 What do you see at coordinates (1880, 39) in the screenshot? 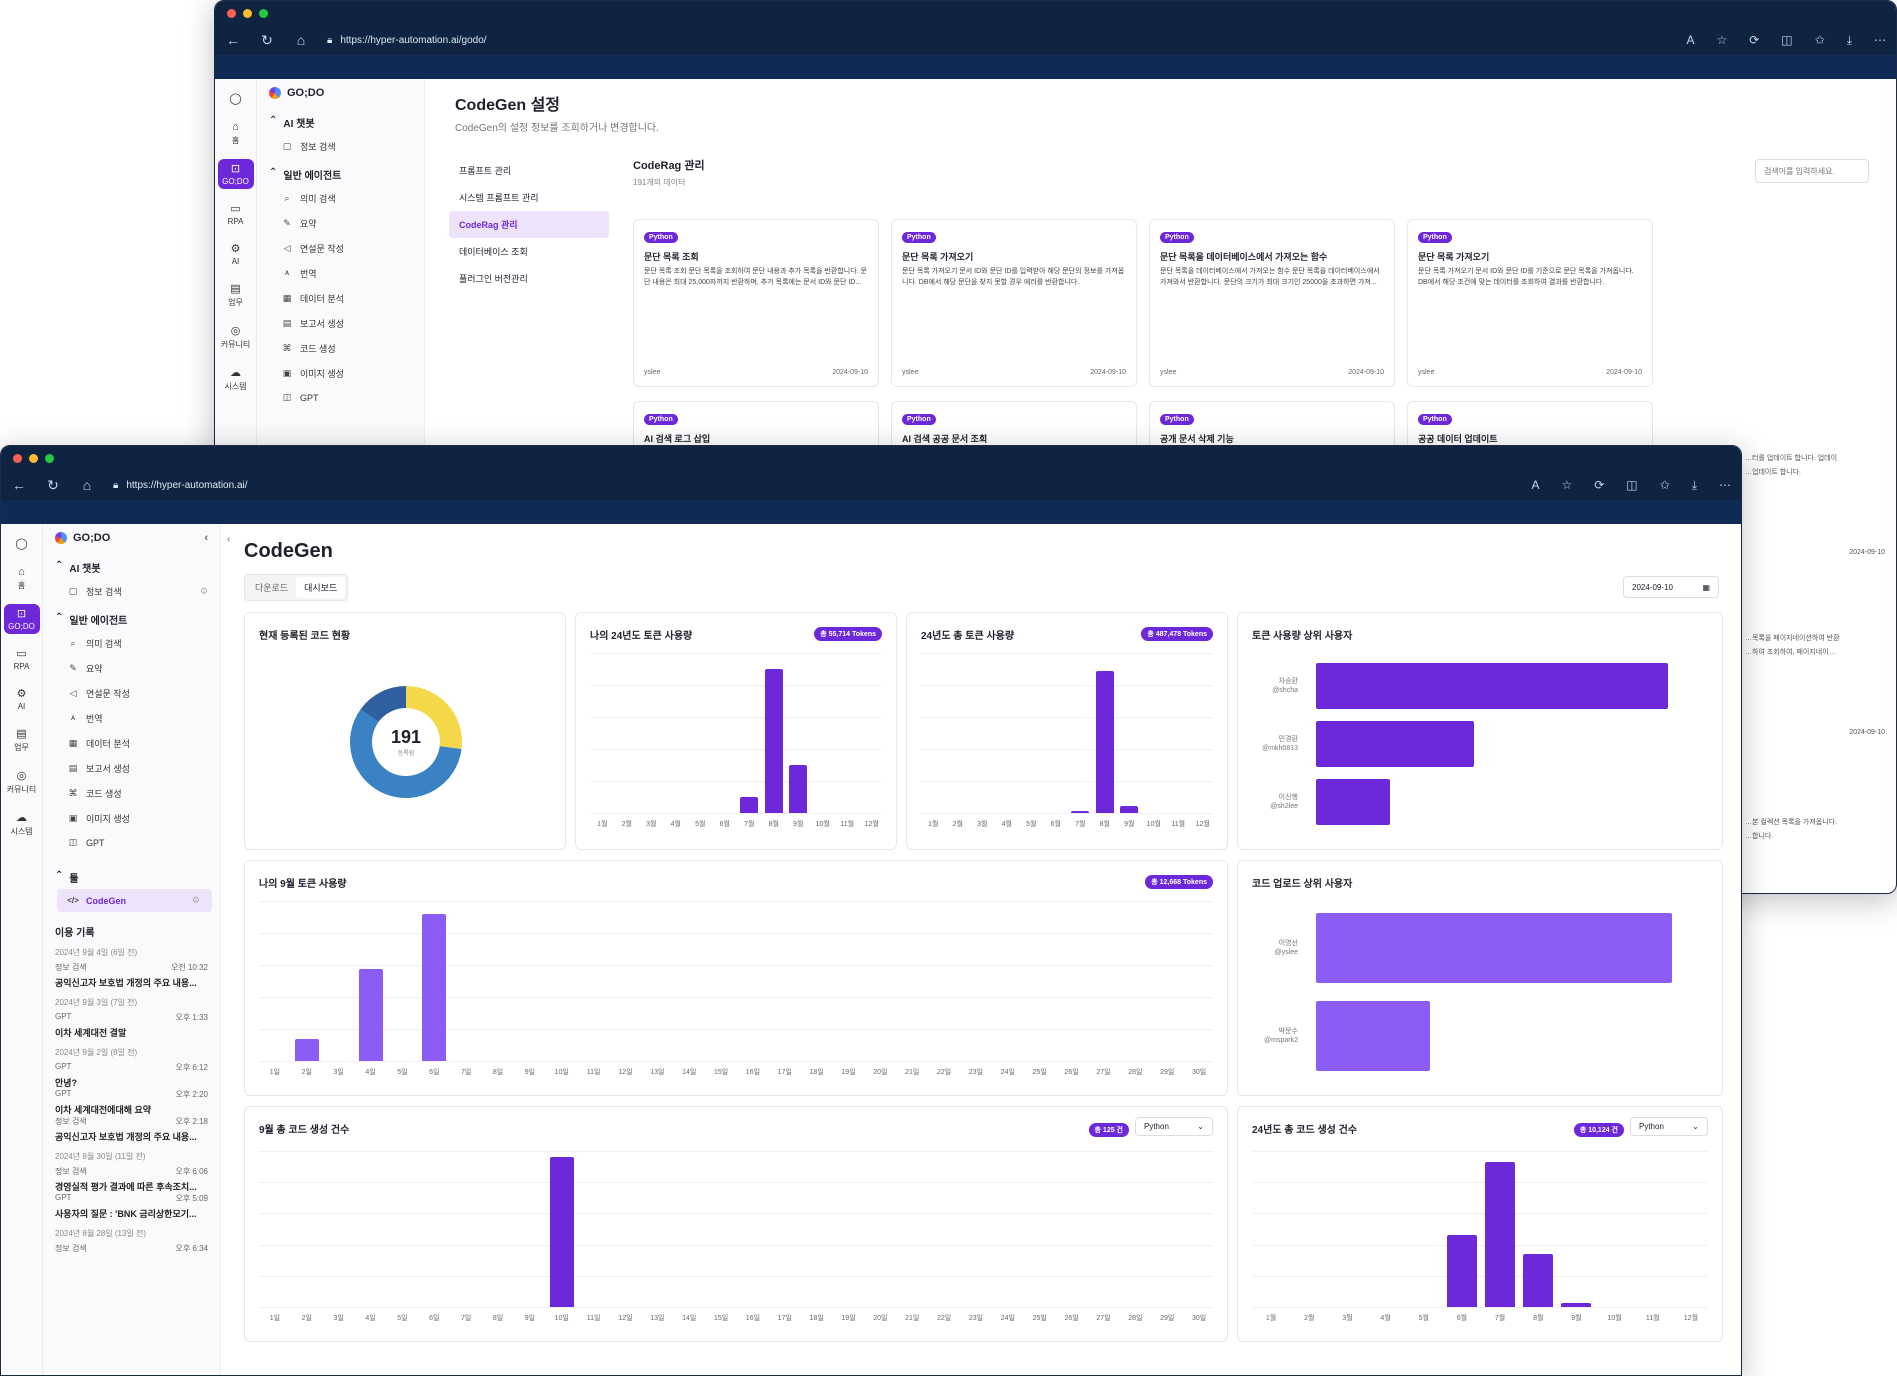
I see `more-icon: ⋯` at bounding box center [1880, 39].